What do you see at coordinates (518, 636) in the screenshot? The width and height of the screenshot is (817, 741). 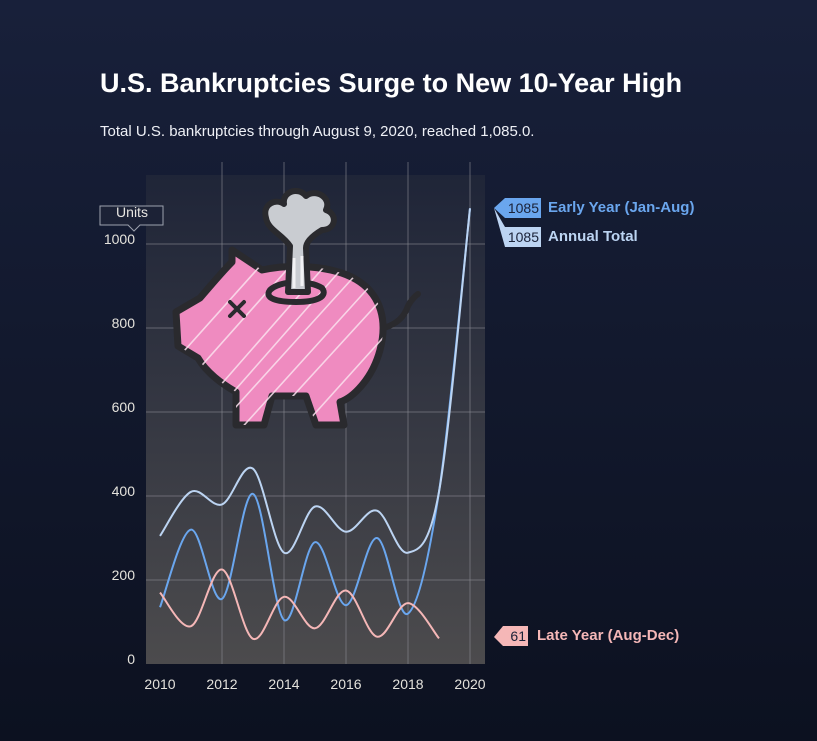 I see `legend-end-value: 61` at bounding box center [518, 636].